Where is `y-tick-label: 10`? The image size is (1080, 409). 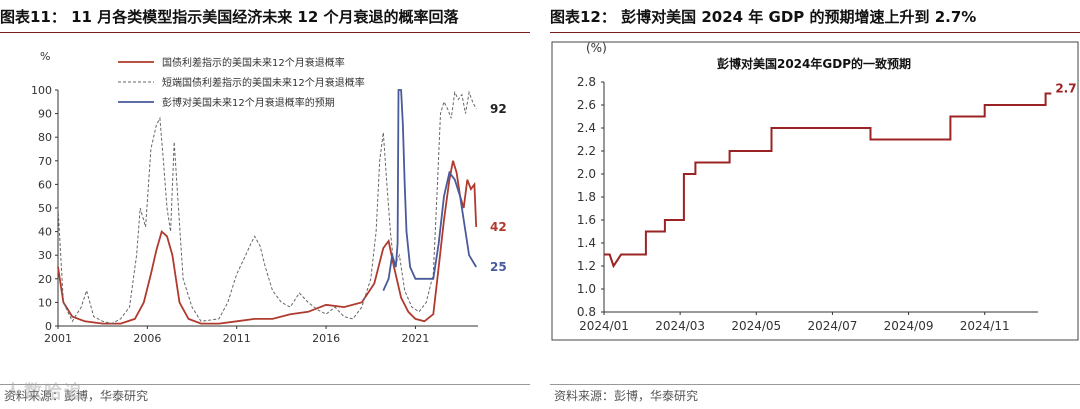
y-tick-label: 10 is located at coordinates (45, 302).